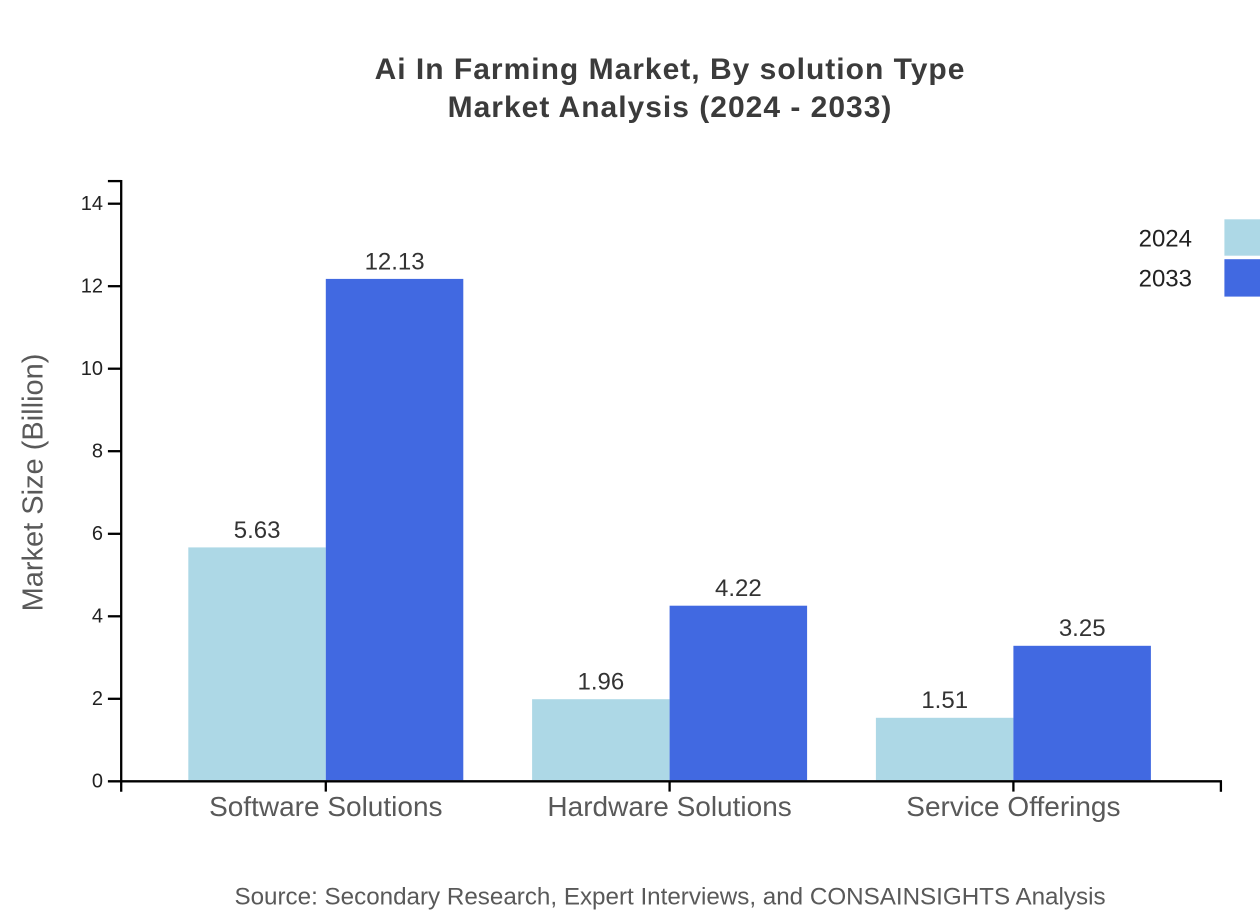  What do you see at coordinates (601, 682) in the screenshot?
I see `svg-text: 1.96` at bounding box center [601, 682].